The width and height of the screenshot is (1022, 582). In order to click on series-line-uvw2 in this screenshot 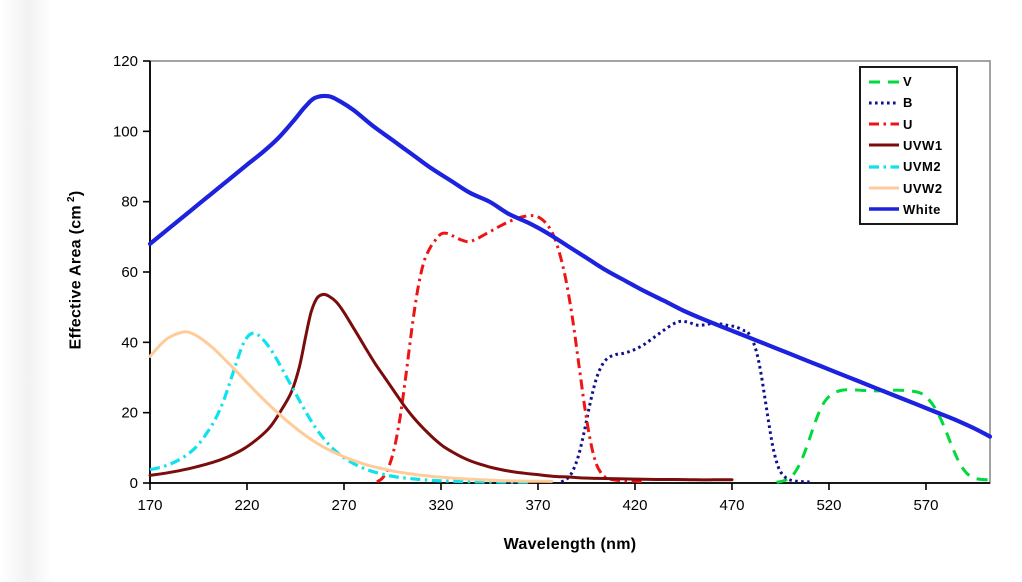, I will do `click(351, 406)`.